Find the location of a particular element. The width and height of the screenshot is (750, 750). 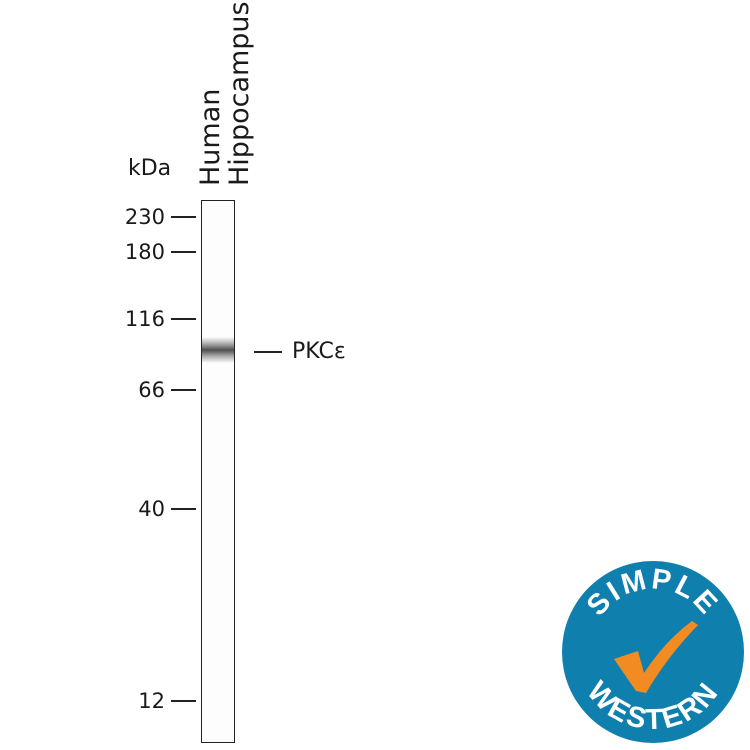

marker-label: 40 is located at coordinates (151, 509).